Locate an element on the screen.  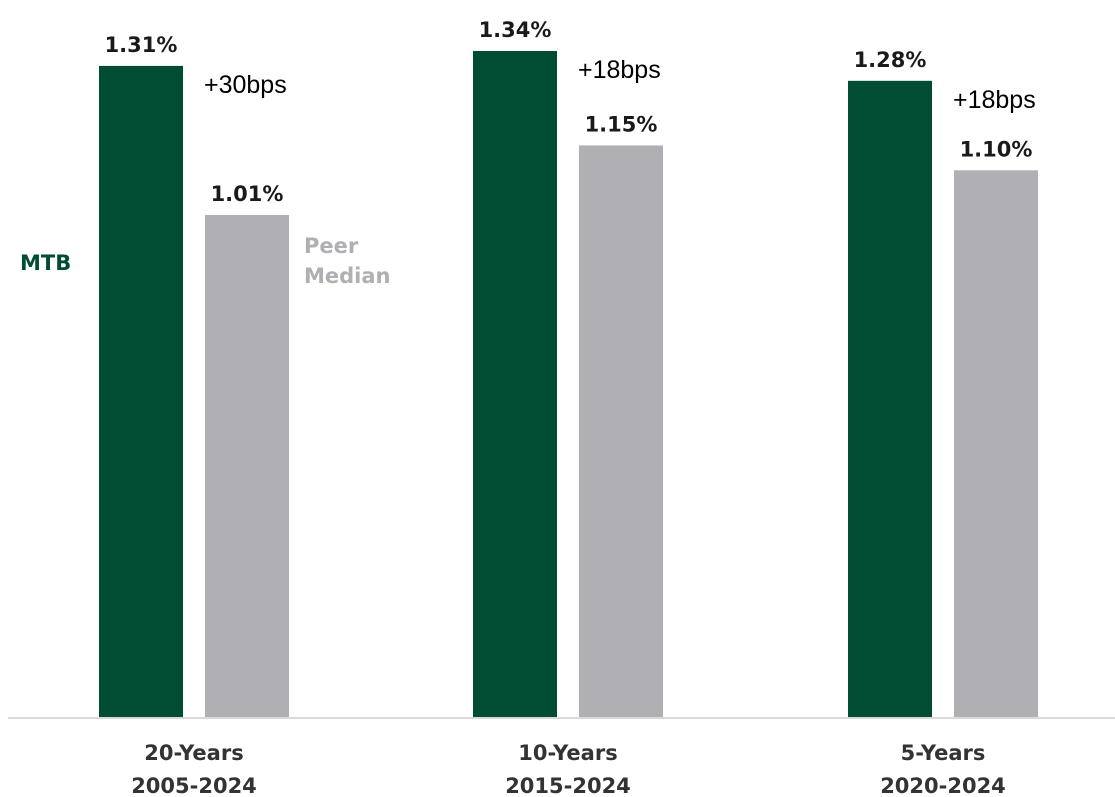
difference-annotation: +30bps is located at coordinates (245, 85).